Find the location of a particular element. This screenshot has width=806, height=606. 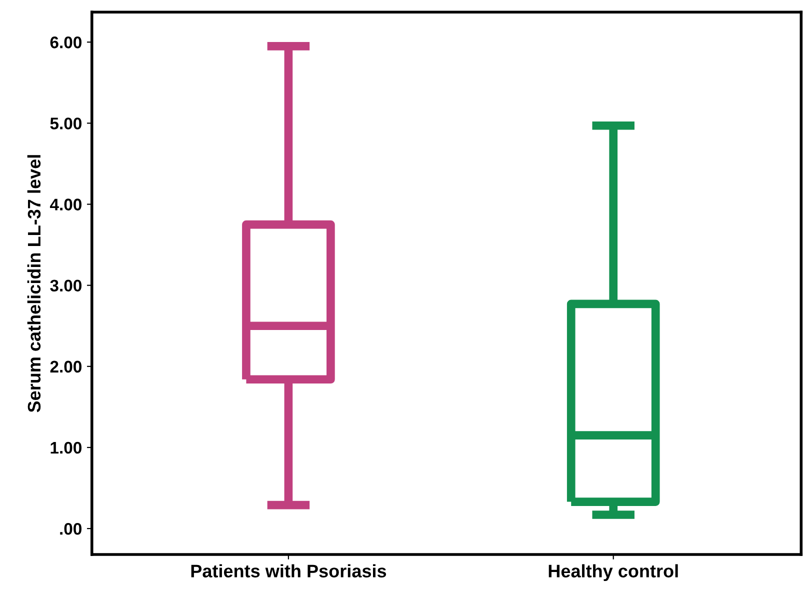

x-tick-label: Healthy control is located at coordinates (613, 573).